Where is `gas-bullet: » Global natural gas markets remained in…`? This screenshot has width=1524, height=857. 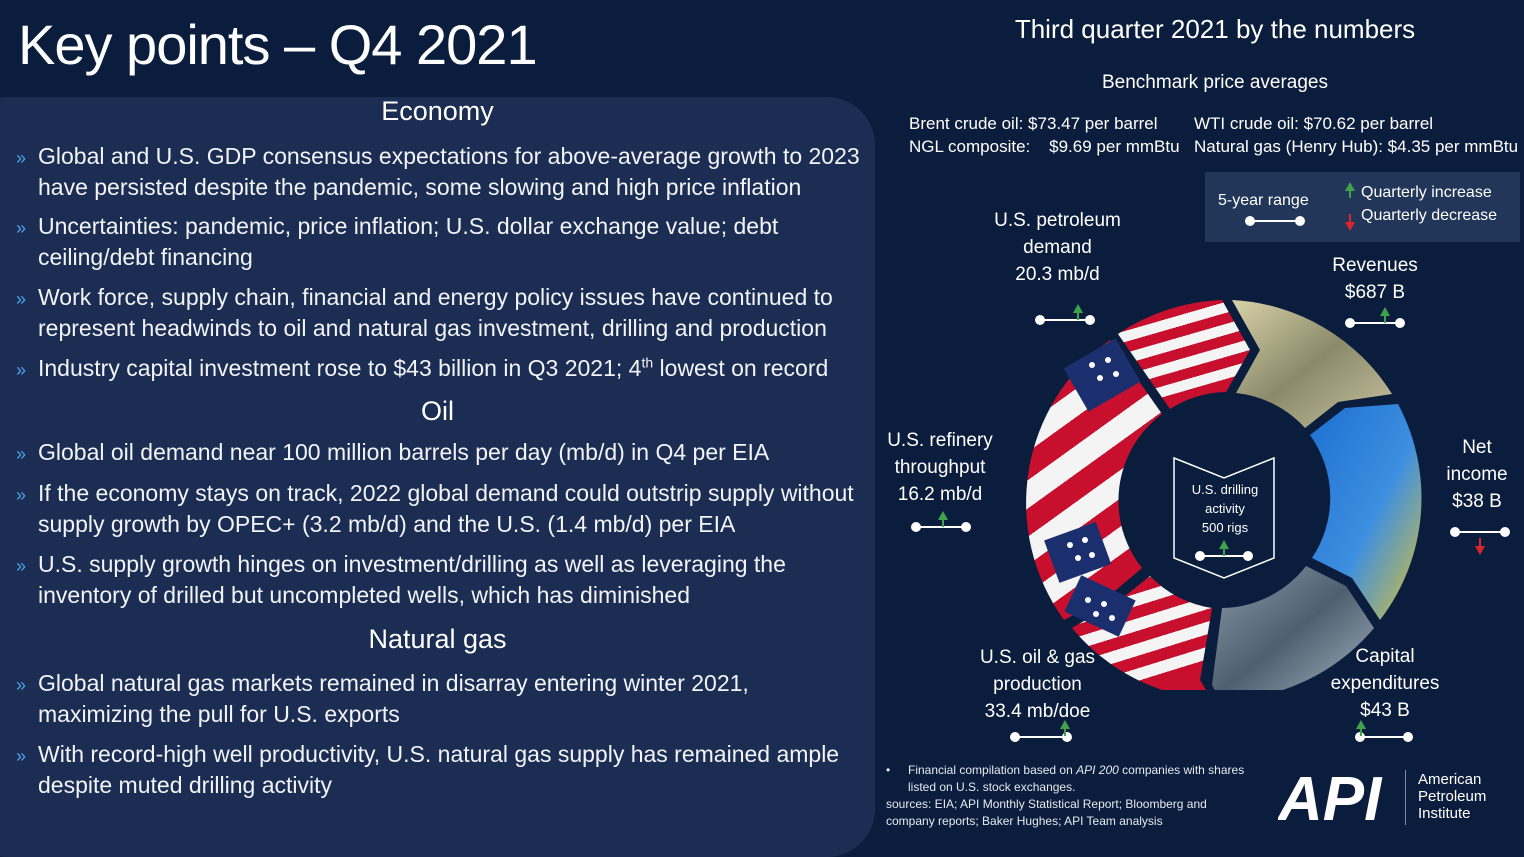 gas-bullet: » Global natural gas markets remained in… is located at coordinates (441, 699).